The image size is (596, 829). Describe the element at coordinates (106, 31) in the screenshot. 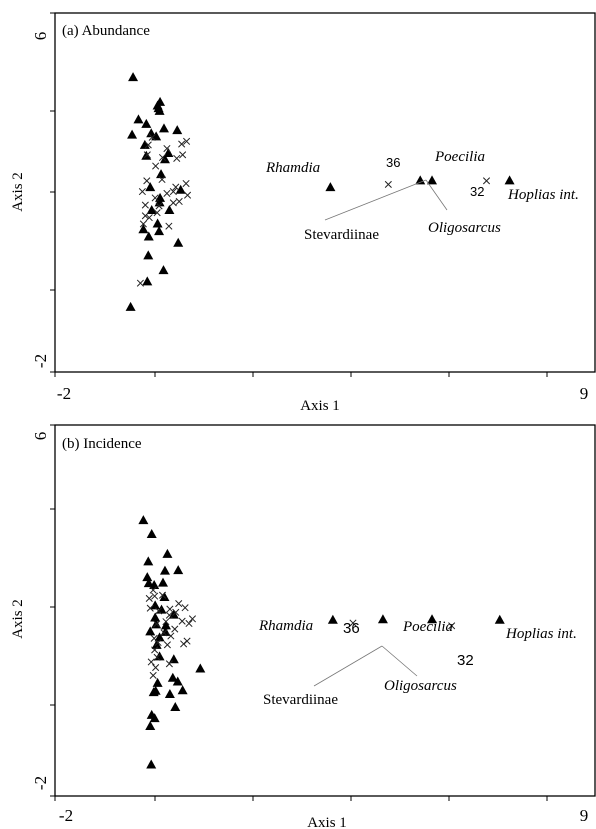

I see `panel-title-a: (a) Abundance` at that location.